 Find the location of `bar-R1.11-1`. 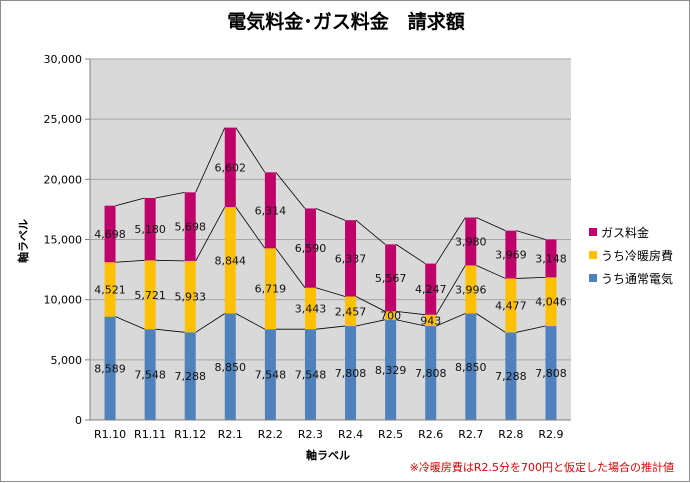

bar-R1.11-1 is located at coordinates (150, 295).